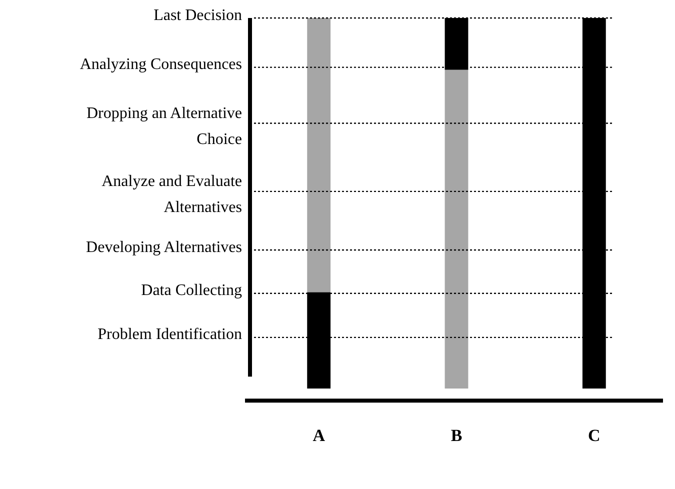 The image size is (675, 489). Describe the element at coordinates (163, 248) in the screenshot. I see `ref-line-label: Developing Alternatives` at that location.